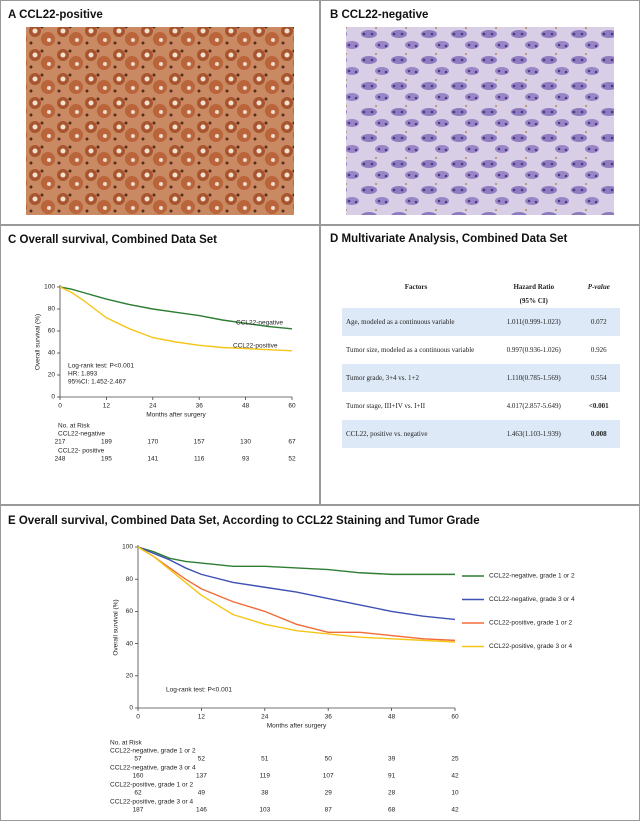  What do you see at coordinates (533, 301) in the screenshot?
I see `subheader: (95% CI)` at bounding box center [533, 301].